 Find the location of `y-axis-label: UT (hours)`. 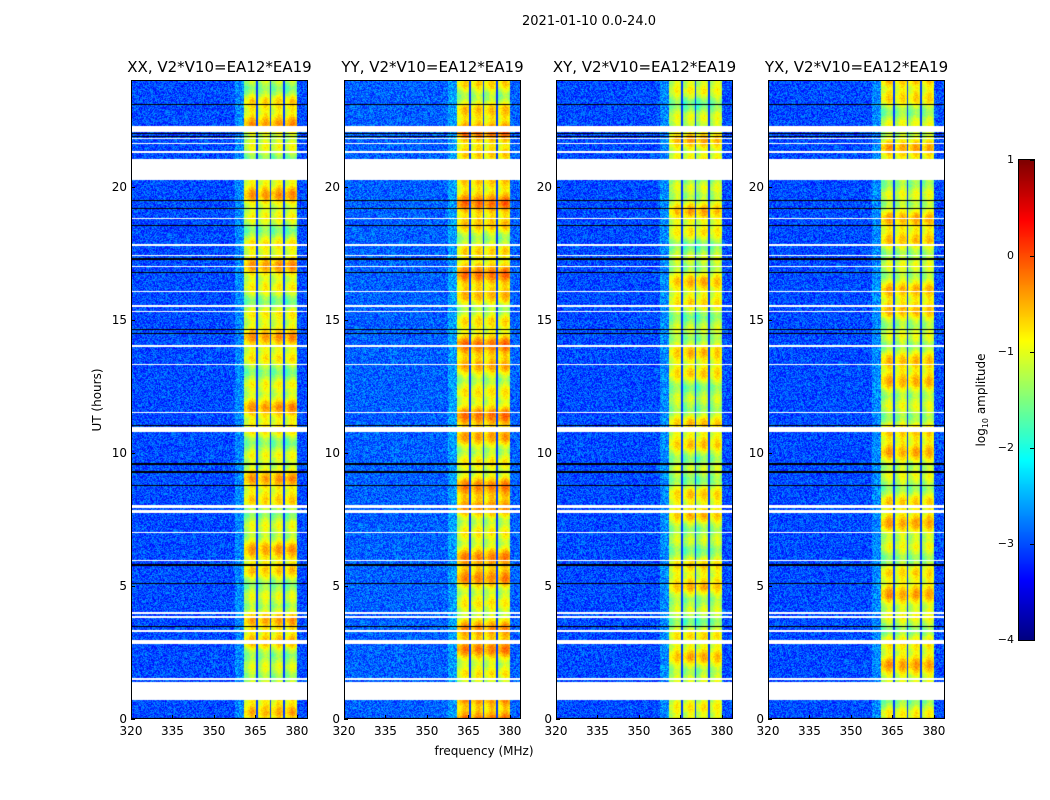

y-axis-label: UT (hours) is located at coordinates (97, 400).